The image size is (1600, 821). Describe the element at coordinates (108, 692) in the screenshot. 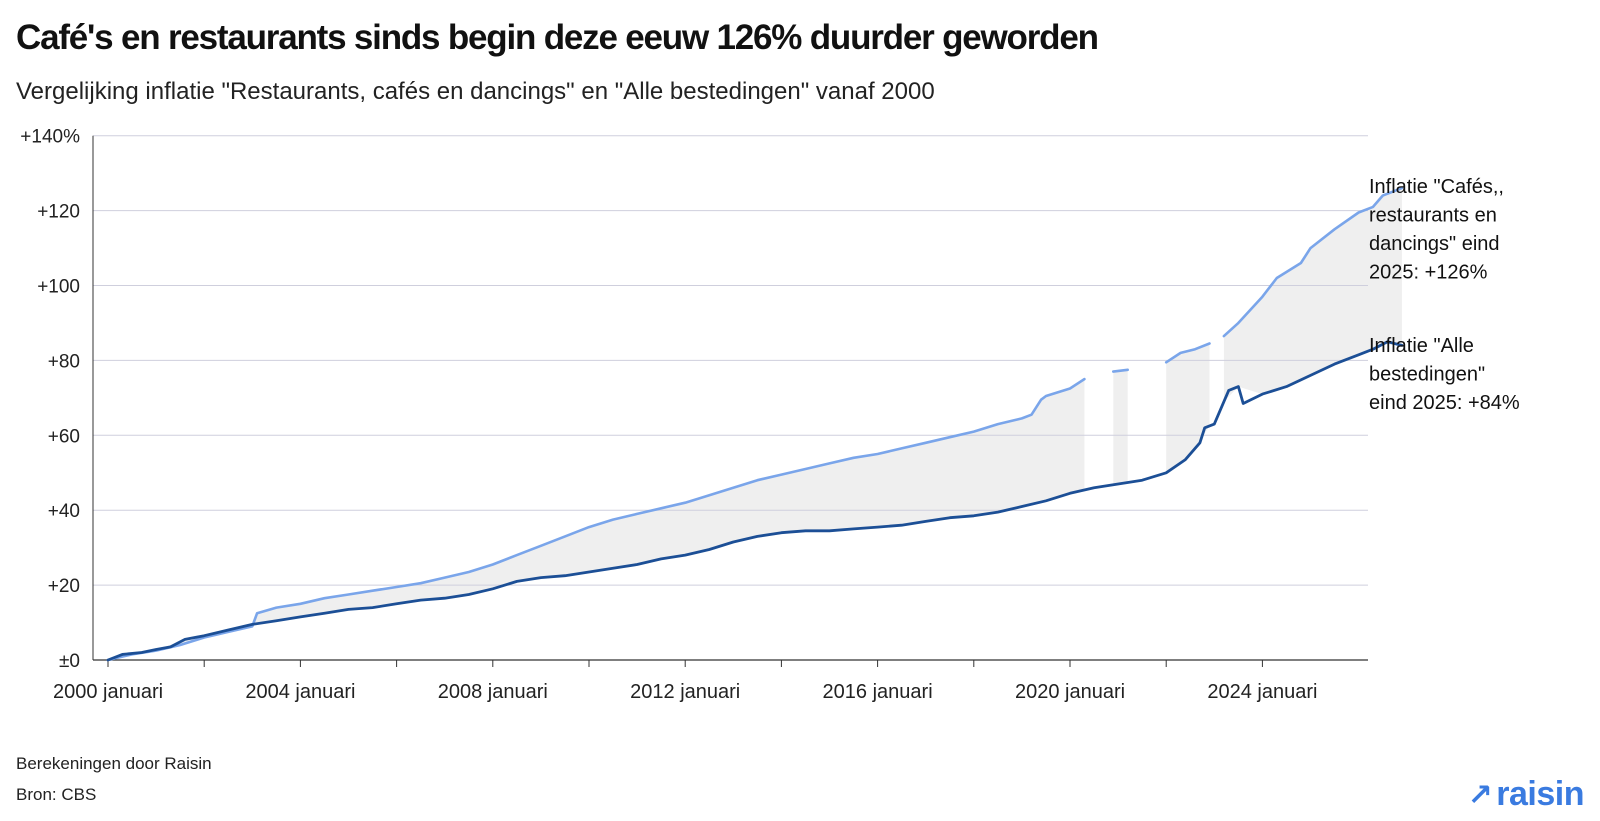

I see `x-tick-label: 2000 januari` at that location.